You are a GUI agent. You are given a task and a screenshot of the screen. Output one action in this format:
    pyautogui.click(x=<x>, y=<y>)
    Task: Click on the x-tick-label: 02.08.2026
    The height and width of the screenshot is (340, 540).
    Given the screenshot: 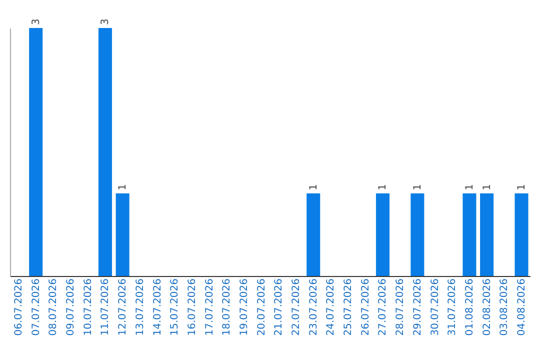 What is the action you would take?
    pyautogui.click(x=487, y=307)
    